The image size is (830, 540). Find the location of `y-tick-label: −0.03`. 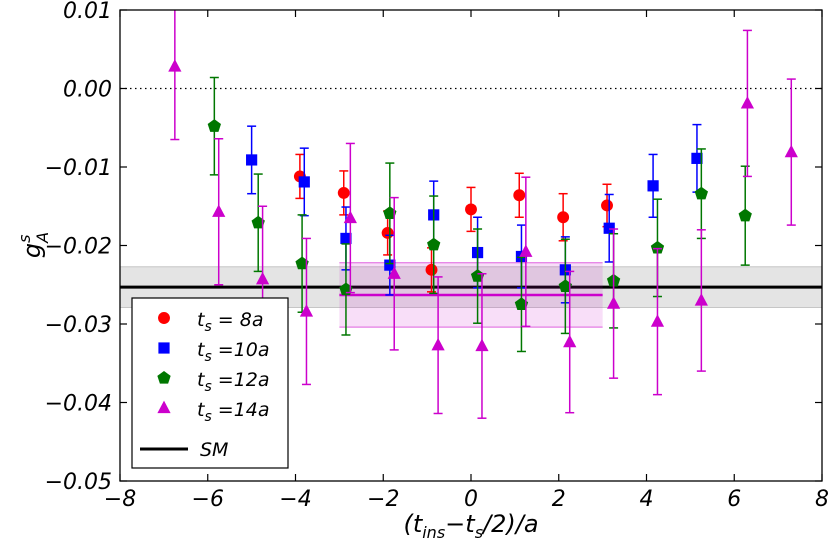

y-tick-label: −0.03 is located at coordinates (78, 325).